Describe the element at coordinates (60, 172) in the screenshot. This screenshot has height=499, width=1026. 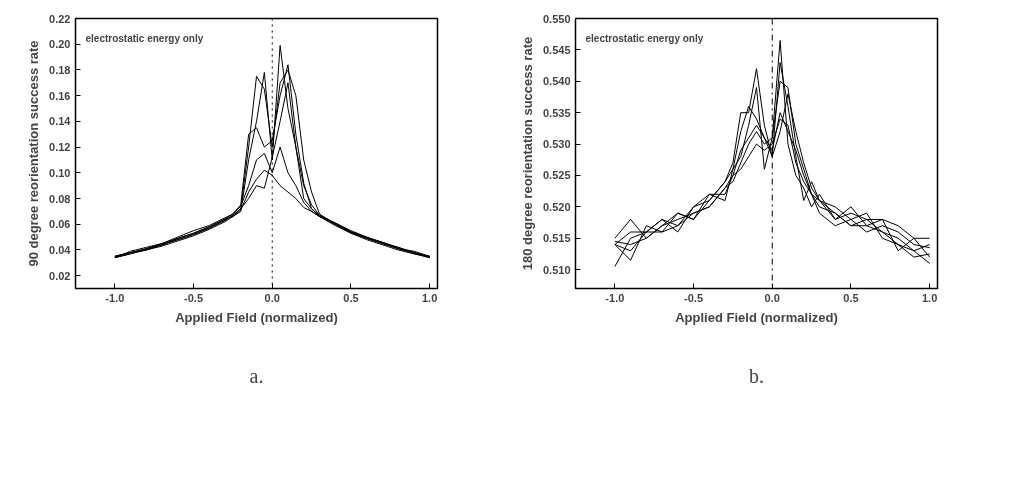
I see `y-tick-label: 0.10` at that location.